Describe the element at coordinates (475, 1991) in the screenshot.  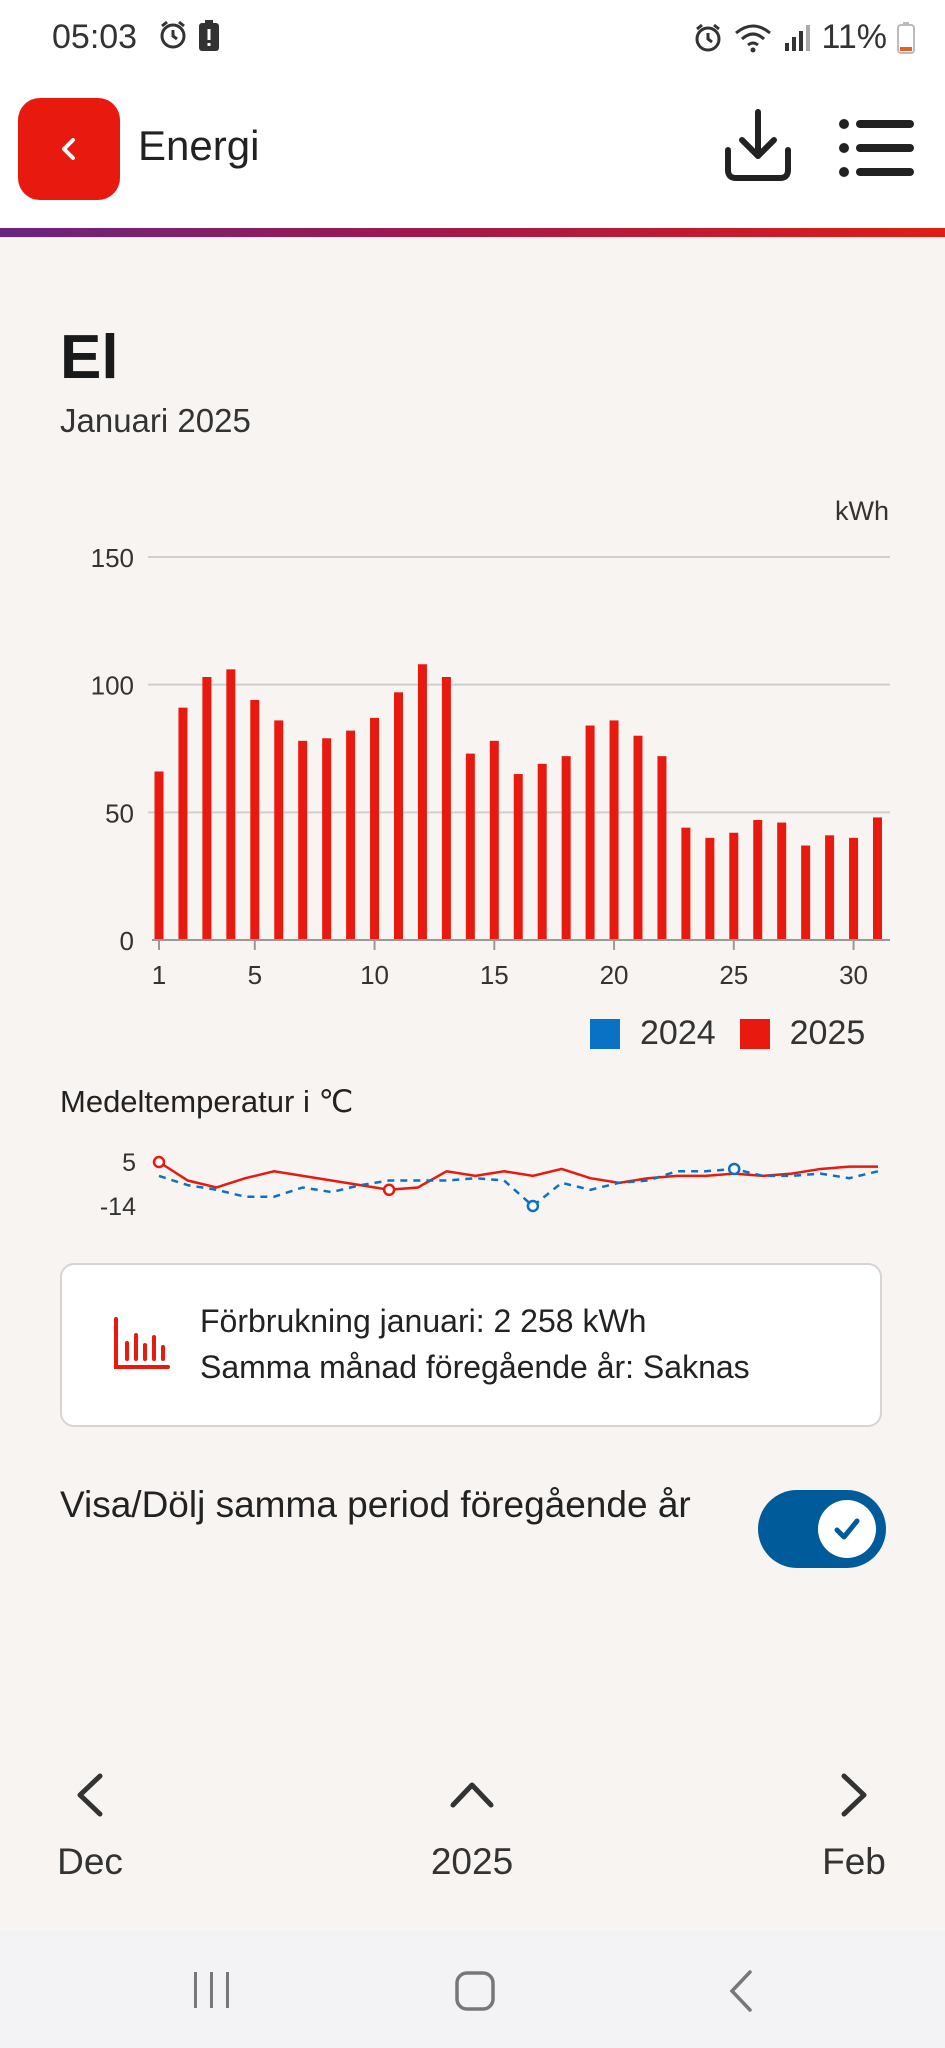
I see `home-icon` at that location.